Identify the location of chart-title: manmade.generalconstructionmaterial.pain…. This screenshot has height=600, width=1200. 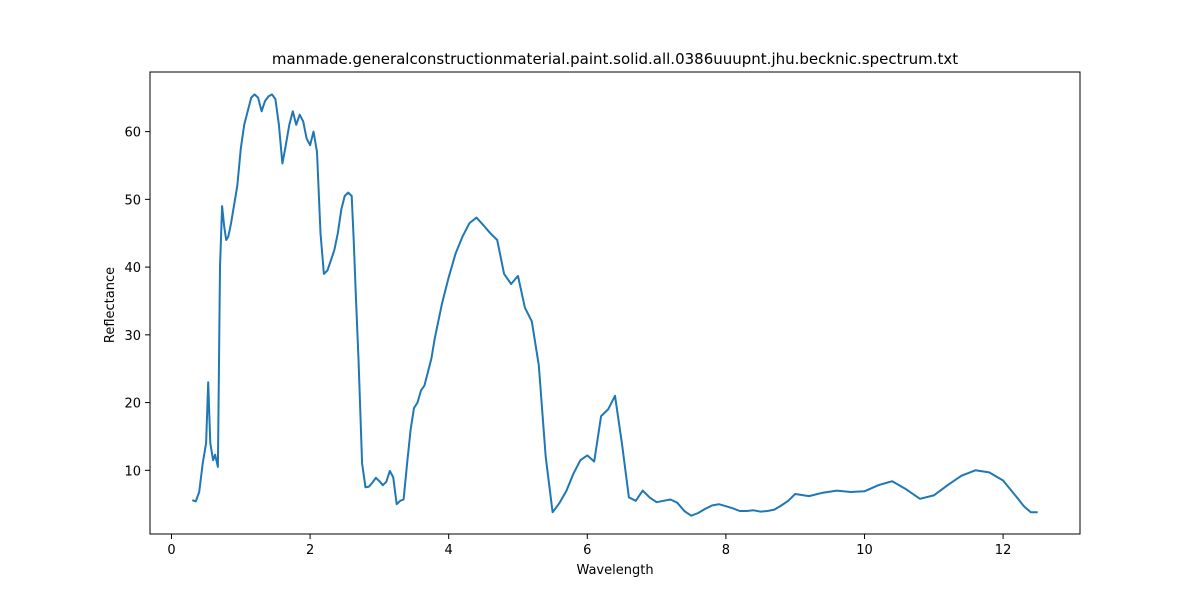
(615, 59).